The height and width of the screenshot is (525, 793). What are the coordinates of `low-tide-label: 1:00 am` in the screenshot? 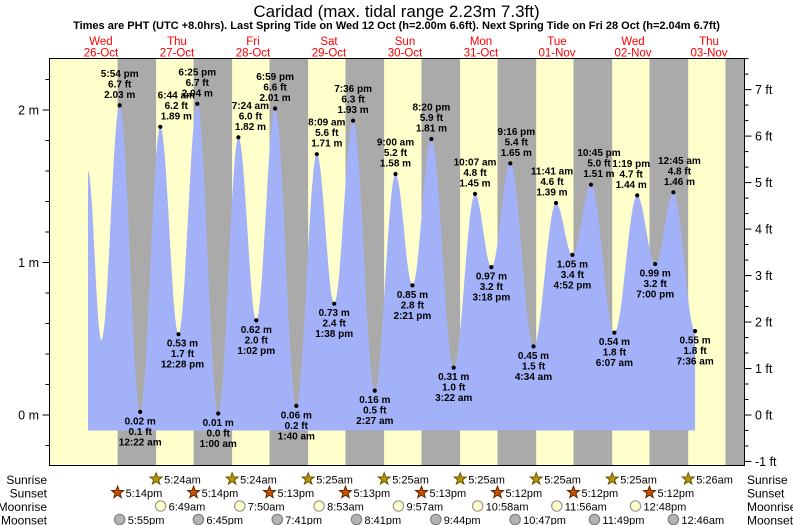 It's located at (218, 444).